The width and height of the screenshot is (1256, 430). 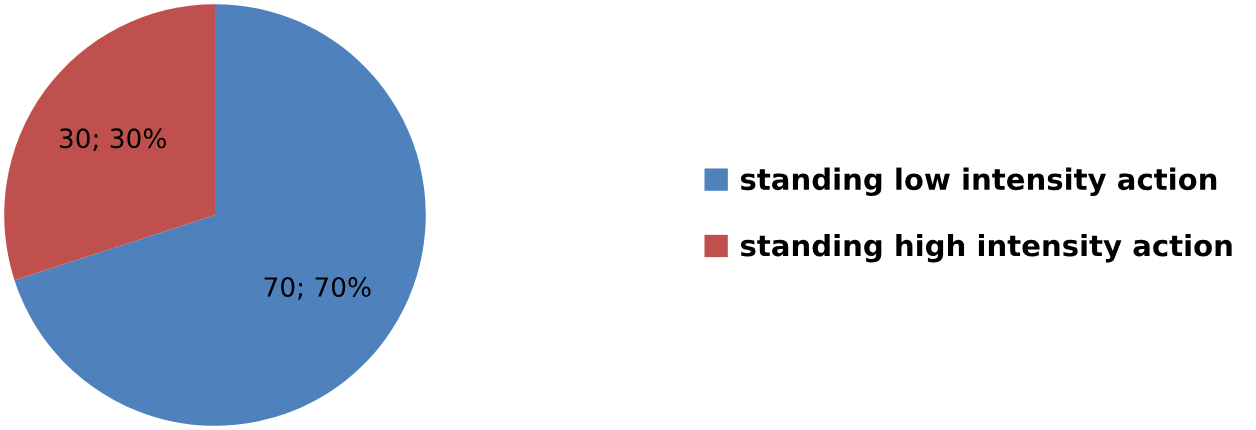 I want to click on data-label: 70; 70%, so click(x=317, y=288).